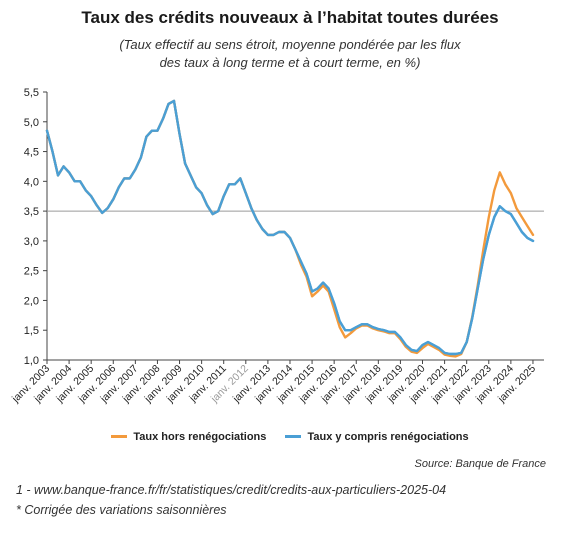 The image size is (580, 534). Describe the element at coordinates (31, 93) in the screenshot. I see `y-tick-label: 5,5` at that location.